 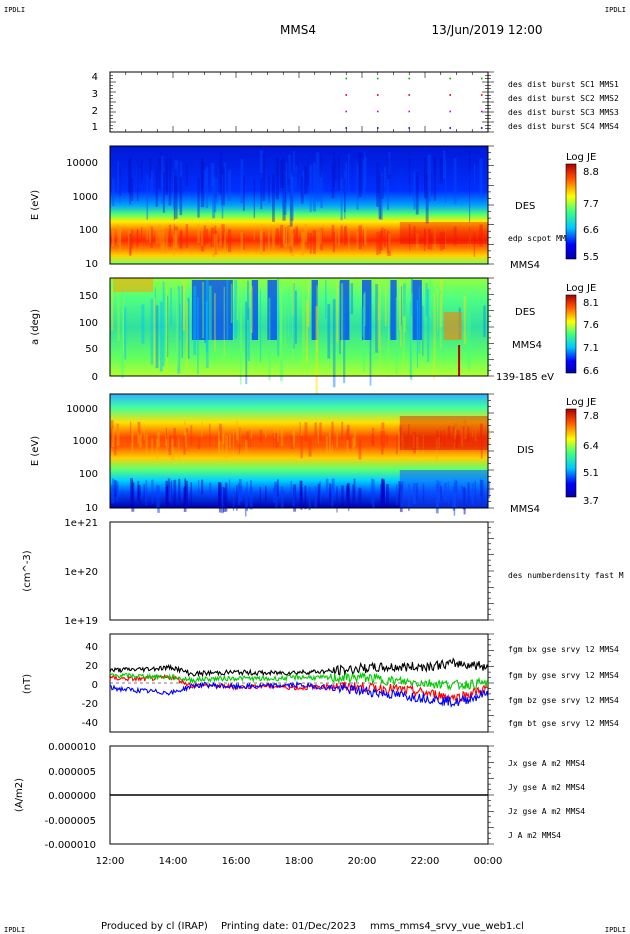 I want to click on dis-energy-label: DIS, so click(x=525, y=450).